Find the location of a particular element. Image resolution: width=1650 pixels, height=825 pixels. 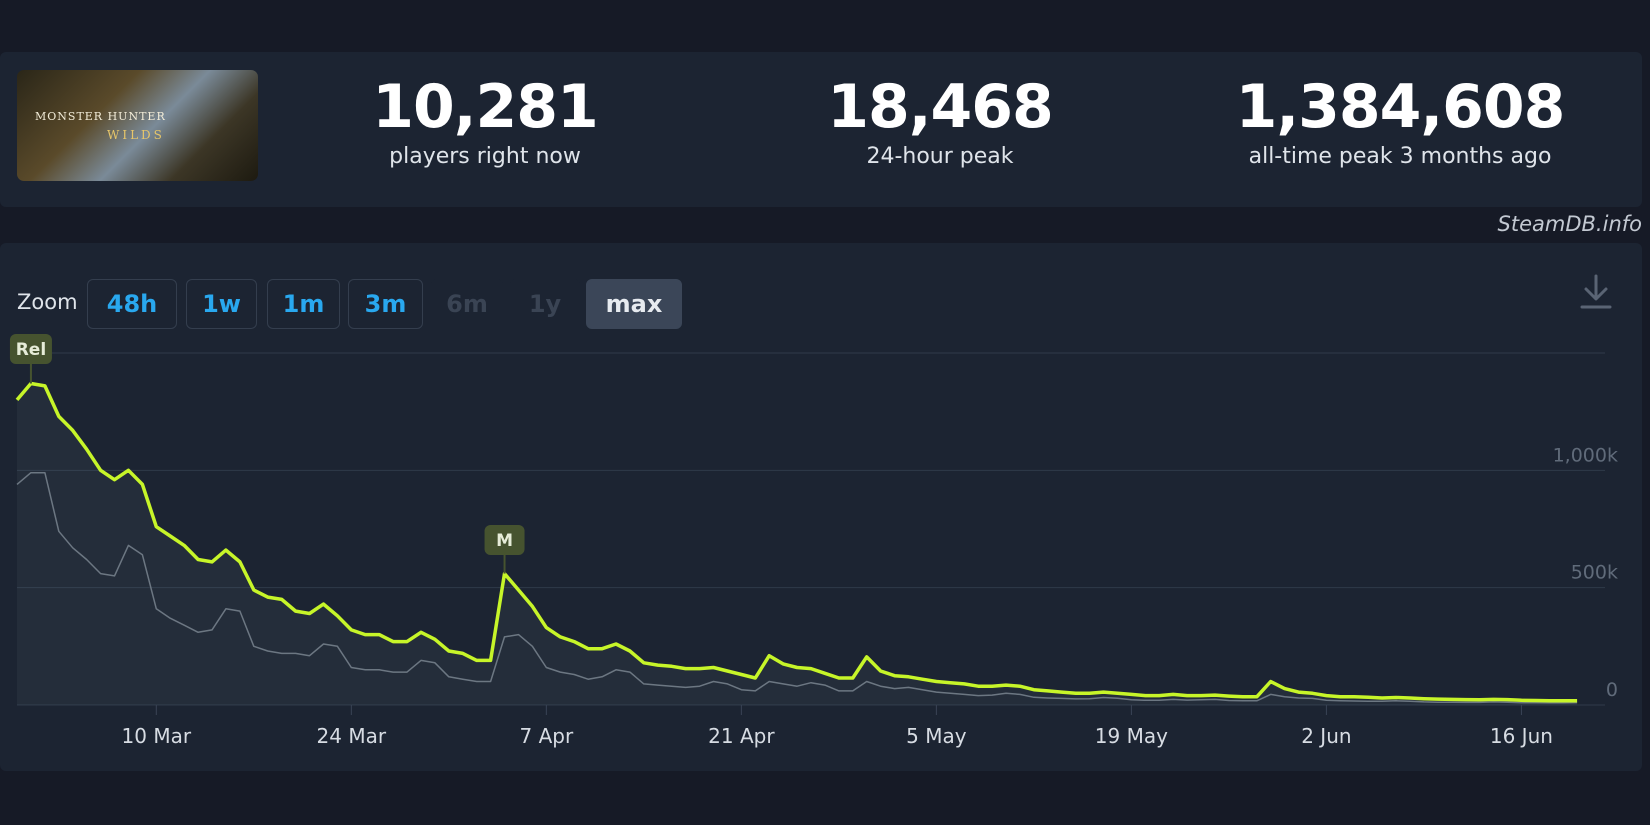

zoom-1y-button: 1y is located at coordinates (545, 304).